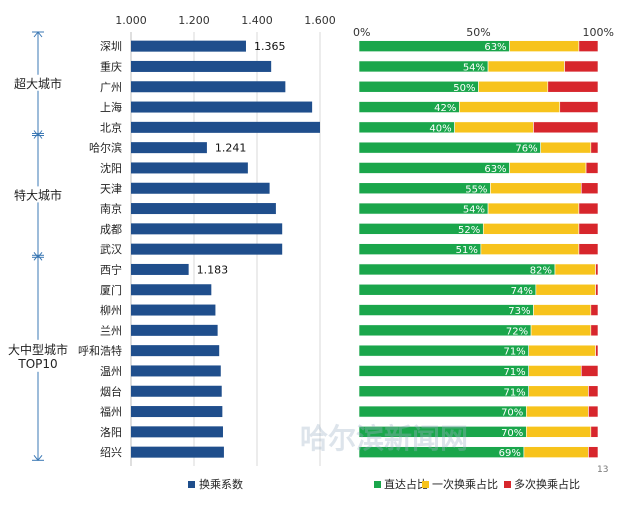 The image size is (640, 520). I want to click on category-label: 天津, so click(111, 188).